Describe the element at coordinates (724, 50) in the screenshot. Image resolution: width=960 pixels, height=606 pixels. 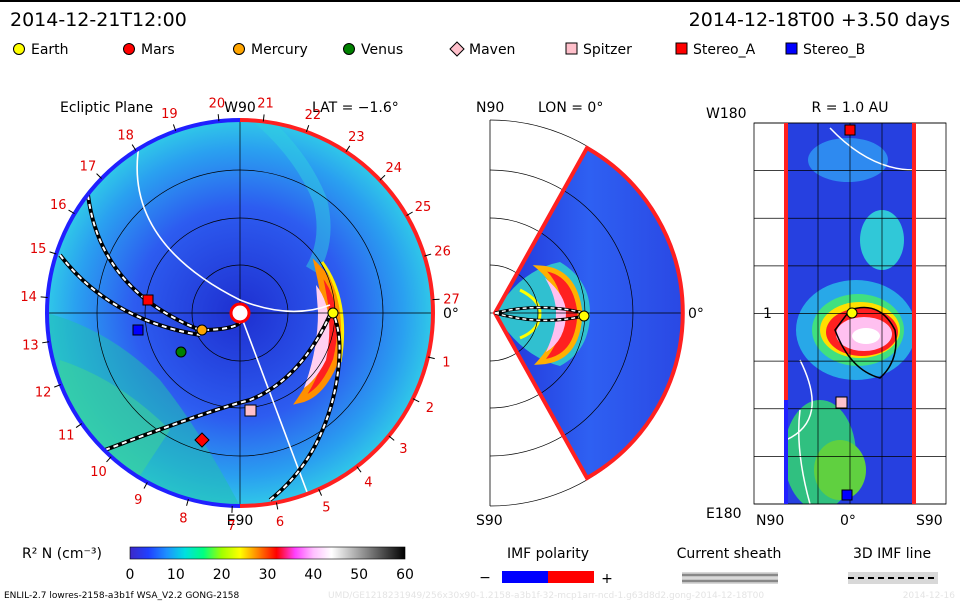
I see `legend-label: Stereo_A` at that location.